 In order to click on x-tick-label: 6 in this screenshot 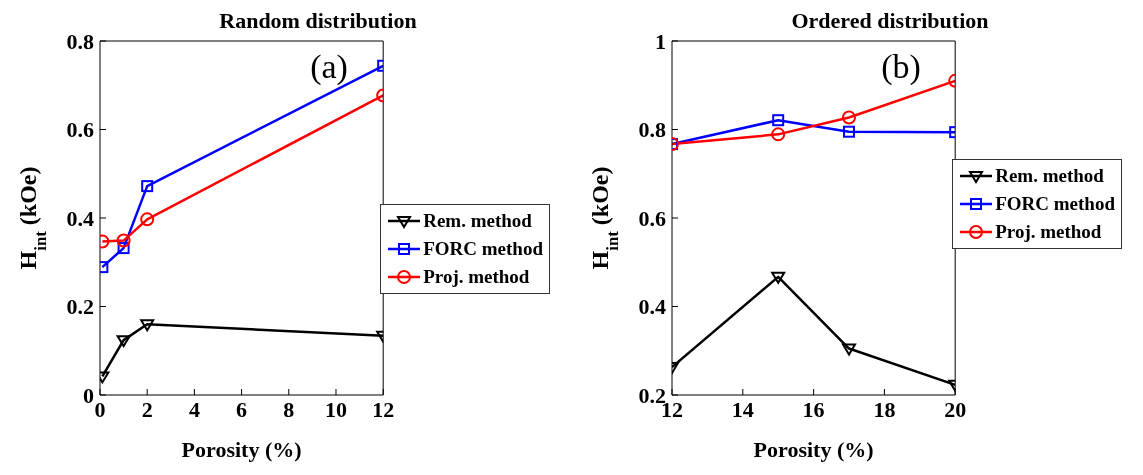, I will do `click(242, 409)`.